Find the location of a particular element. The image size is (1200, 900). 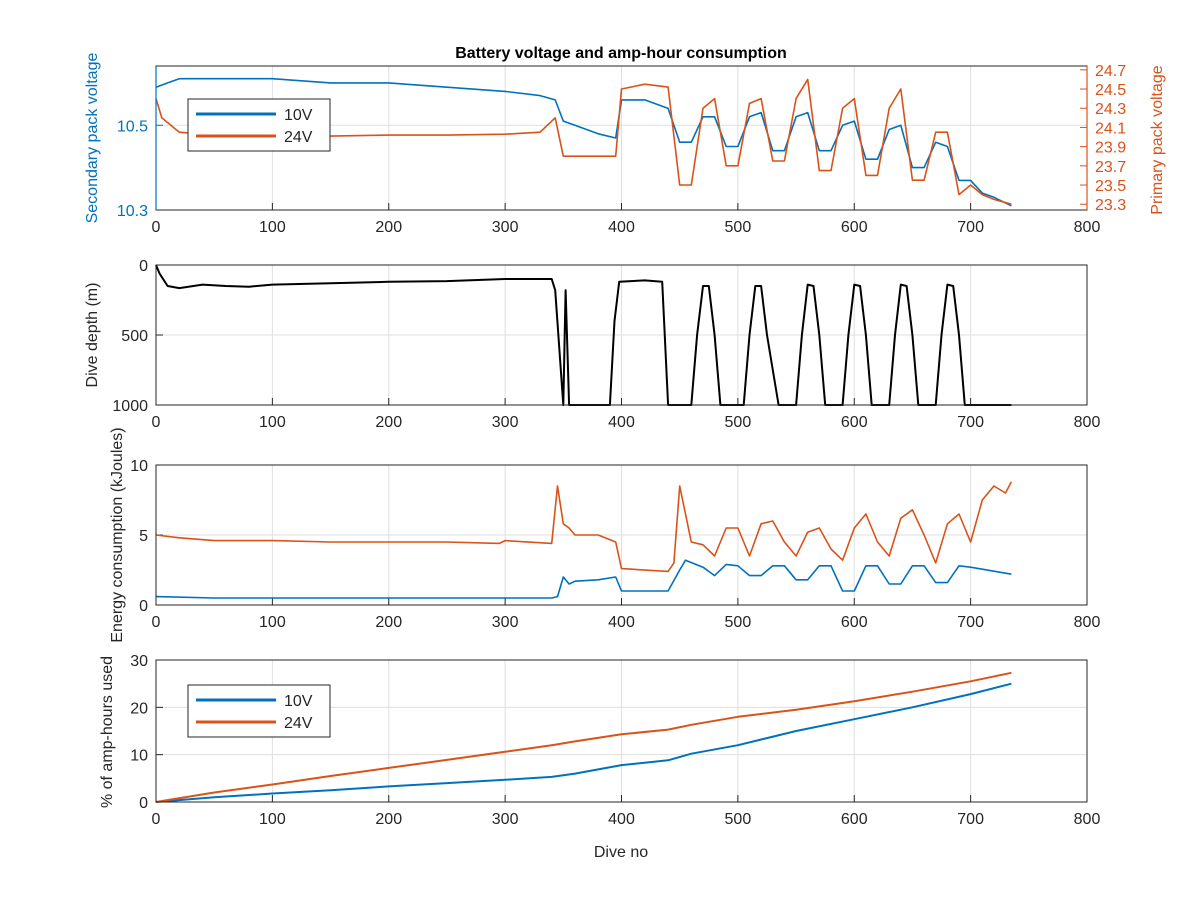

energy-xtick-label: 600 is located at coordinates (854, 622).